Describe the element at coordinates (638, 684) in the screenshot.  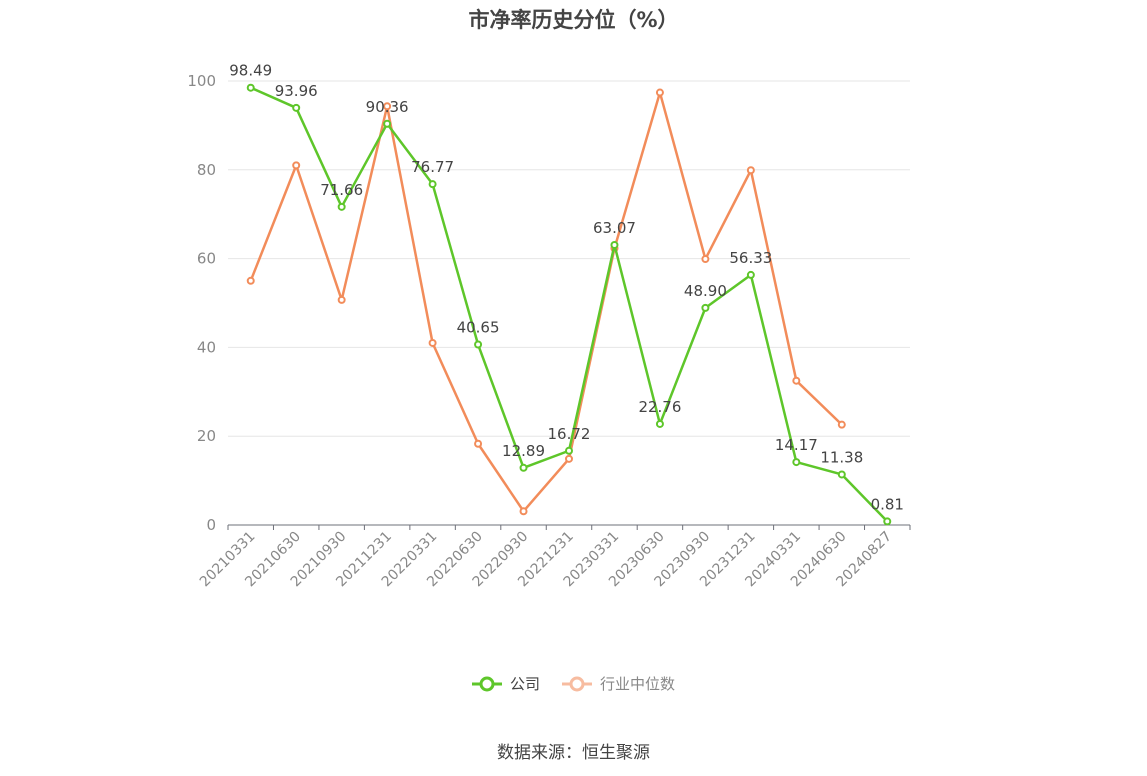
I see `legend-label-industry-median: 行业中位数` at that location.